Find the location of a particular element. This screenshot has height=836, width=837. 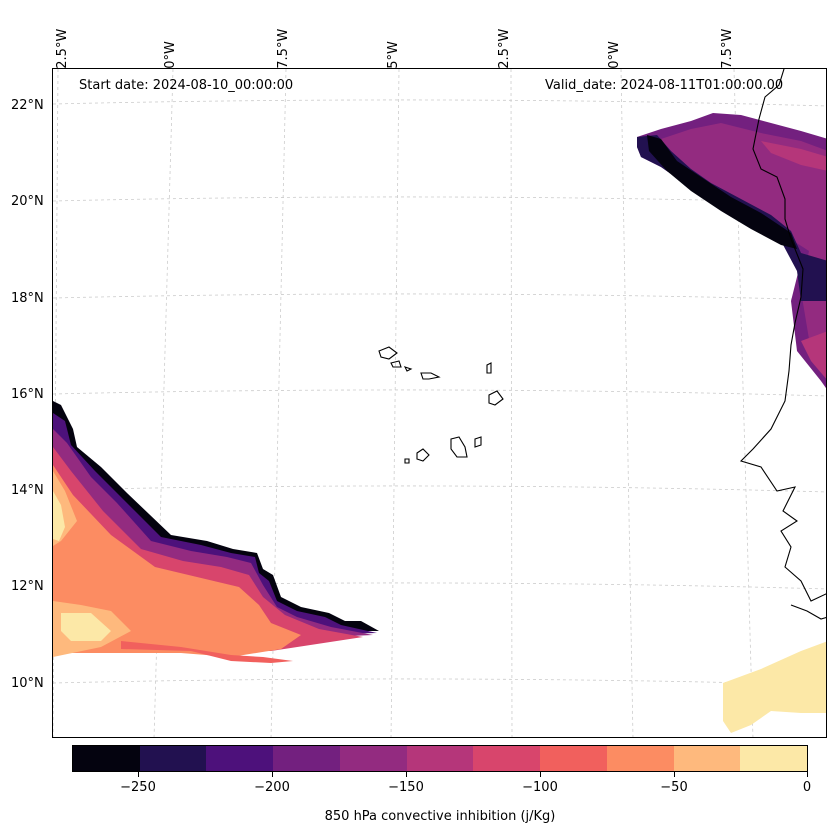

colorbar is located at coordinates (440, 758).